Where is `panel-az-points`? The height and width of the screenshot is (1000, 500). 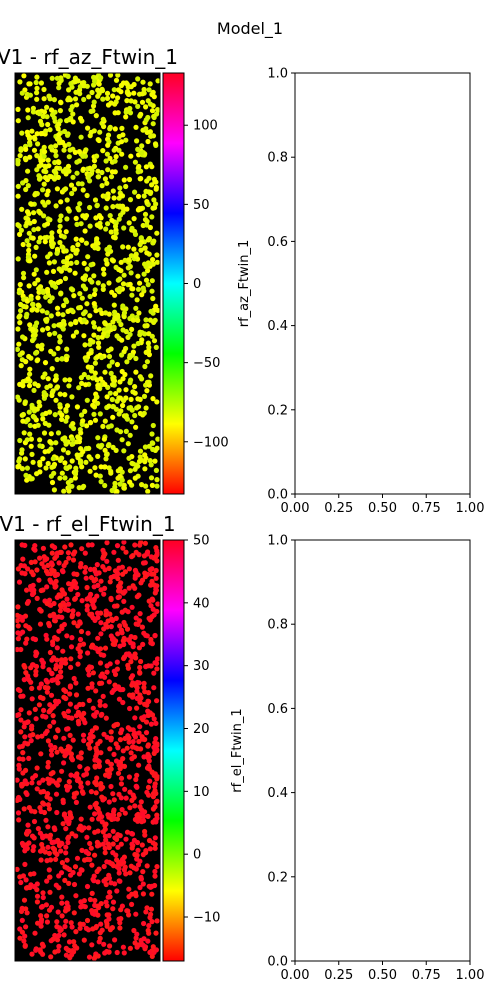
panel-az-points is located at coordinates (87, 283).